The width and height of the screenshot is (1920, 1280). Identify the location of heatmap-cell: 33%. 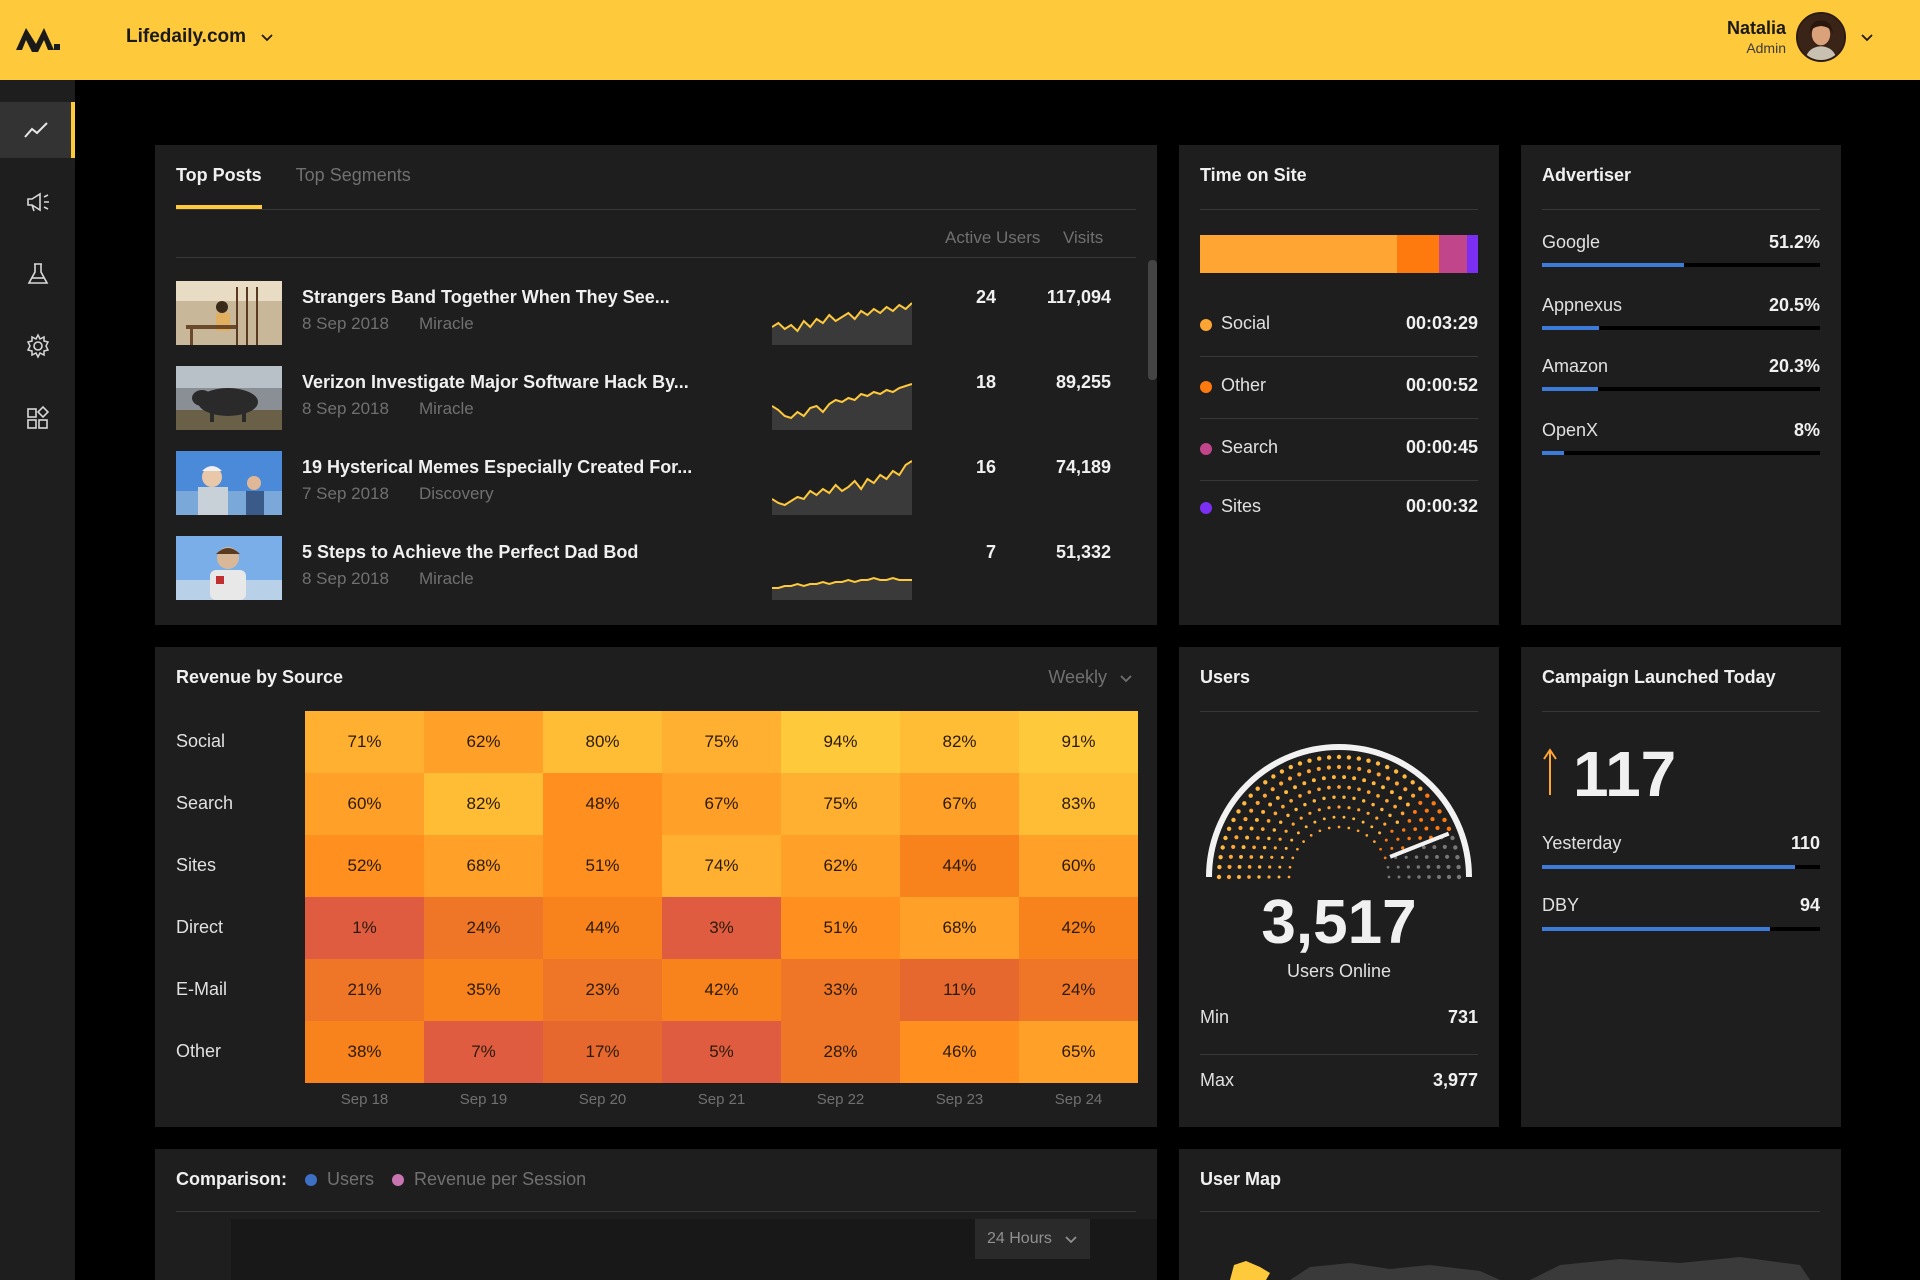
(840, 990).